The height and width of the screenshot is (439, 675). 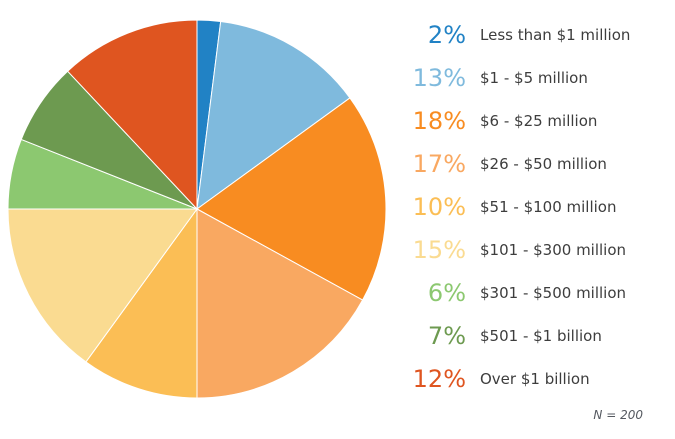 What do you see at coordinates (535, 378) in the screenshot?
I see `legend-label: Over $1 billion` at bounding box center [535, 378].